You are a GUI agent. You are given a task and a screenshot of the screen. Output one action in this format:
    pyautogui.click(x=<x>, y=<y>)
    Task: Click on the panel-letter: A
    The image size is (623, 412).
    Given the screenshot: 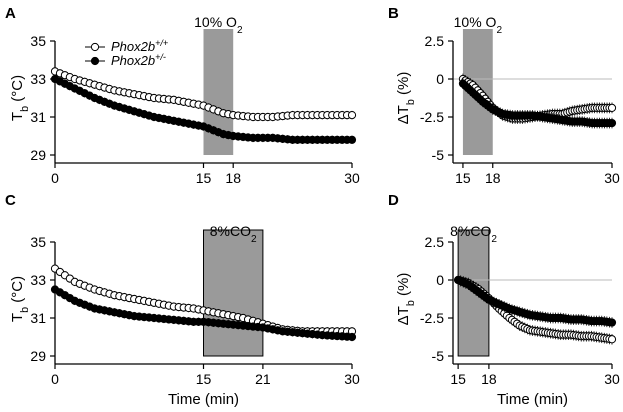 What is the action you would take?
    pyautogui.click(x=10, y=13)
    